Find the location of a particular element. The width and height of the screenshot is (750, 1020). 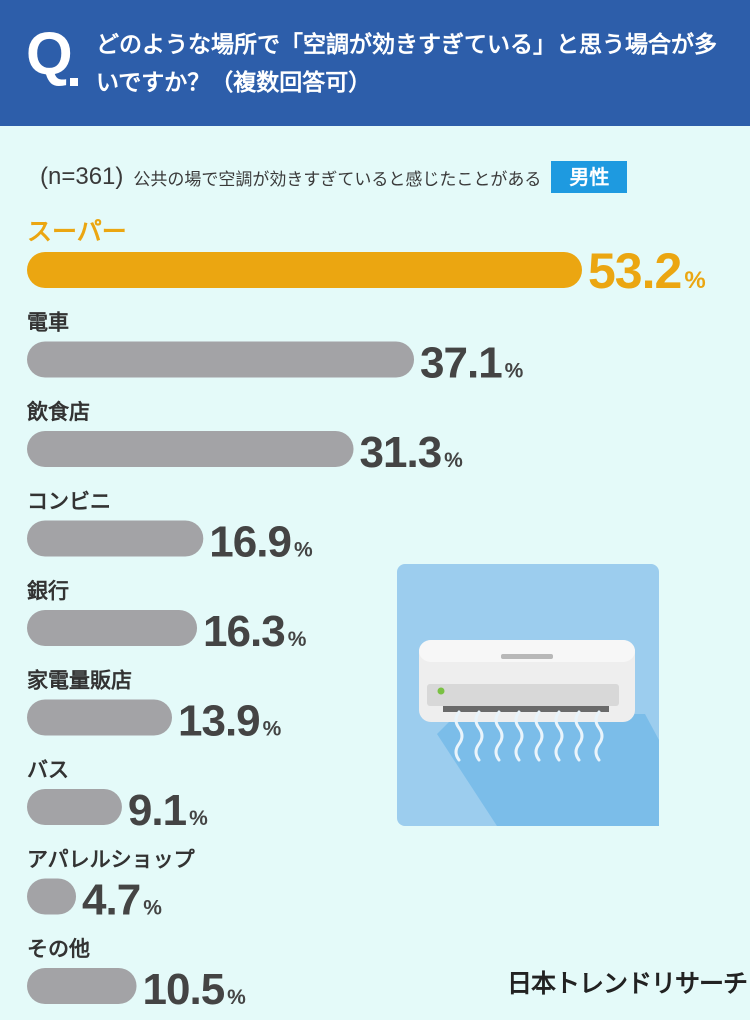

category-label: コンビニ is located at coordinates (69, 502).